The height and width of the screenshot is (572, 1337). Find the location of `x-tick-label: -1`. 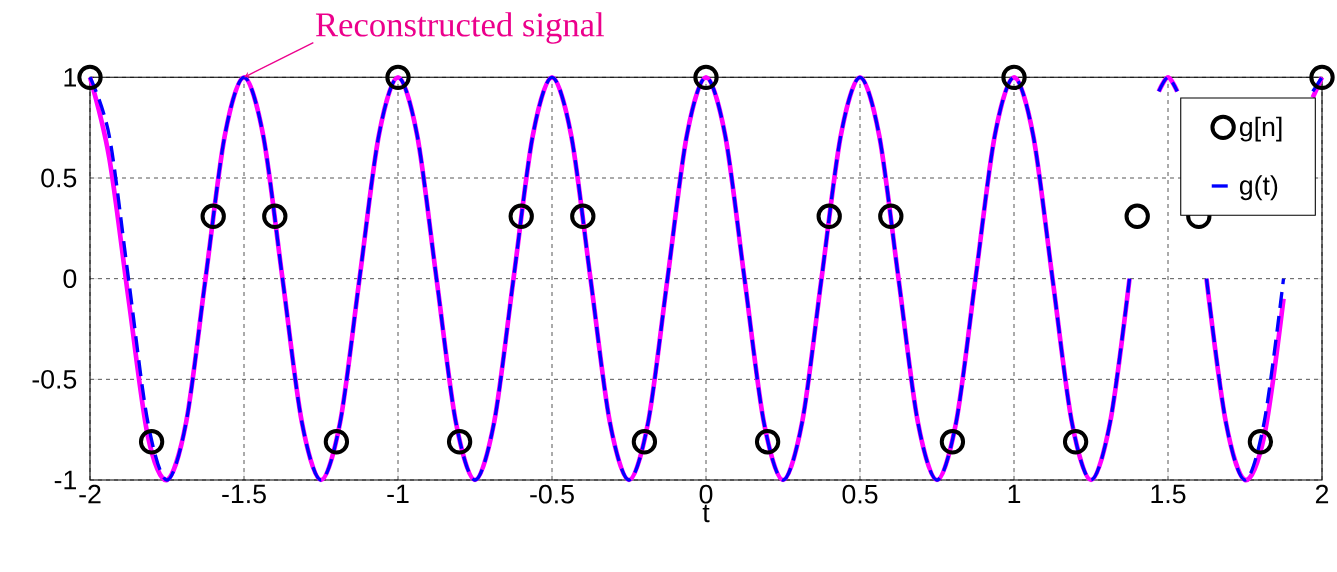

x-tick-label: -1 is located at coordinates (398, 494).